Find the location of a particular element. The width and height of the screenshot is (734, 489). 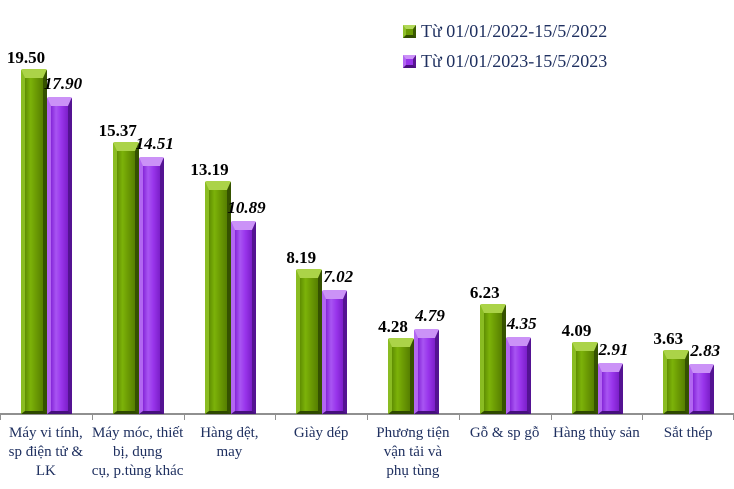

category-group: 15.37 14.51 is located at coordinates (138, 207).